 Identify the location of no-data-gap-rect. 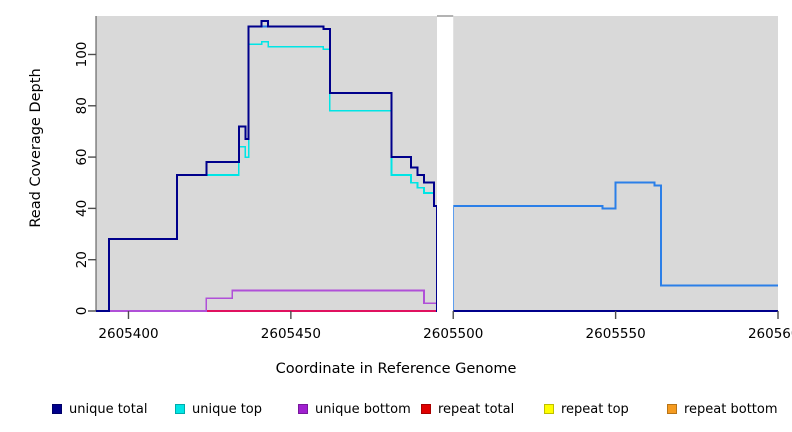
(445, 164).